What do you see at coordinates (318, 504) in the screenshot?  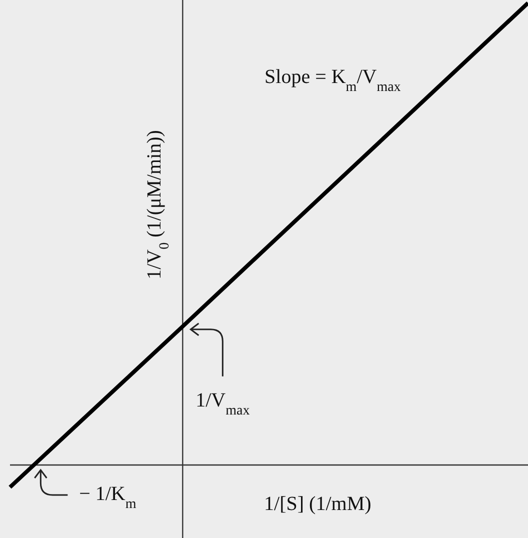 I see `x-axis-title: 1/[S] (1/mM)` at bounding box center [318, 504].